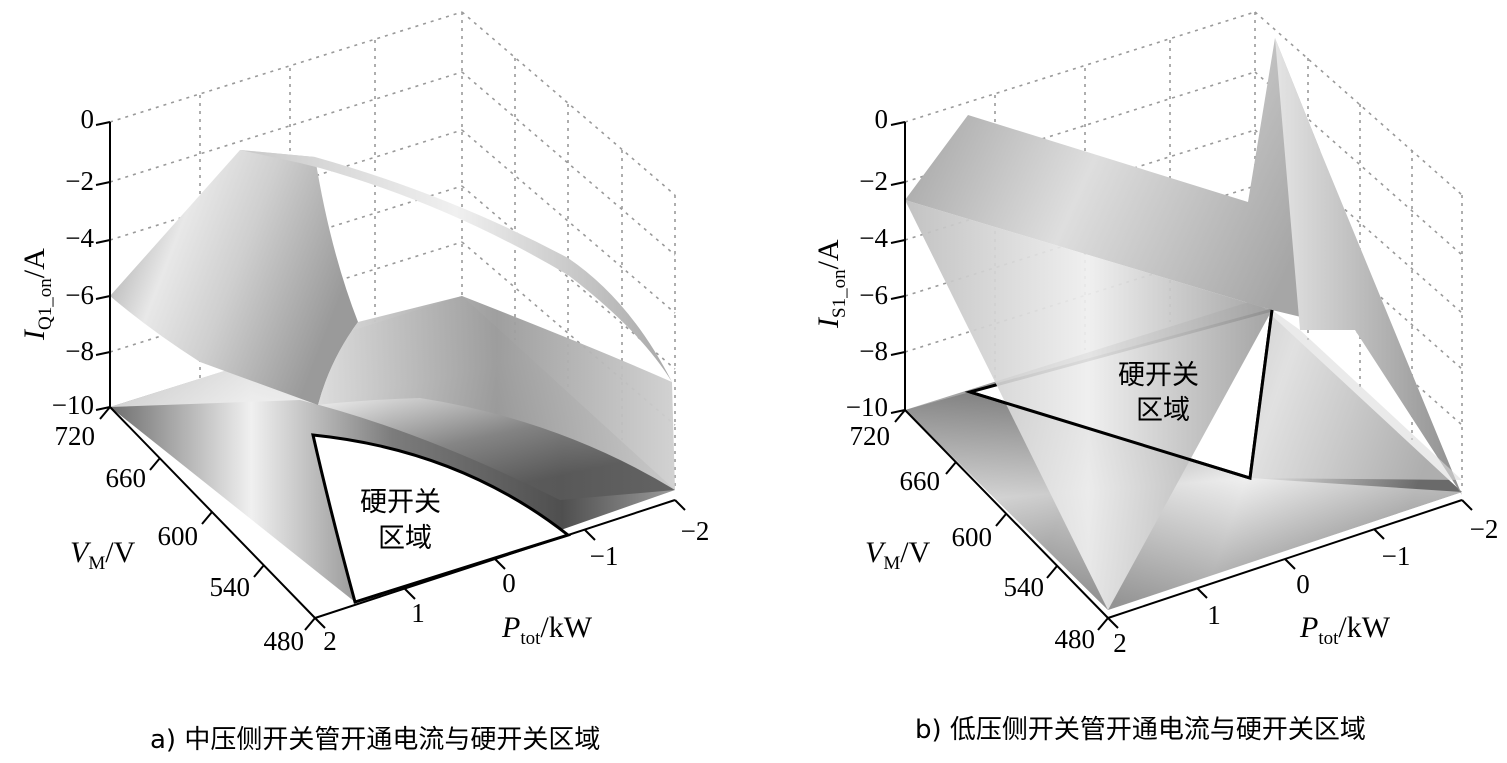 Image resolution: width=1507 pixels, height=763 pixels. What do you see at coordinates (1368, 266) in the screenshot?
I see `surface-b-right-plane` at bounding box center [1368, 266].